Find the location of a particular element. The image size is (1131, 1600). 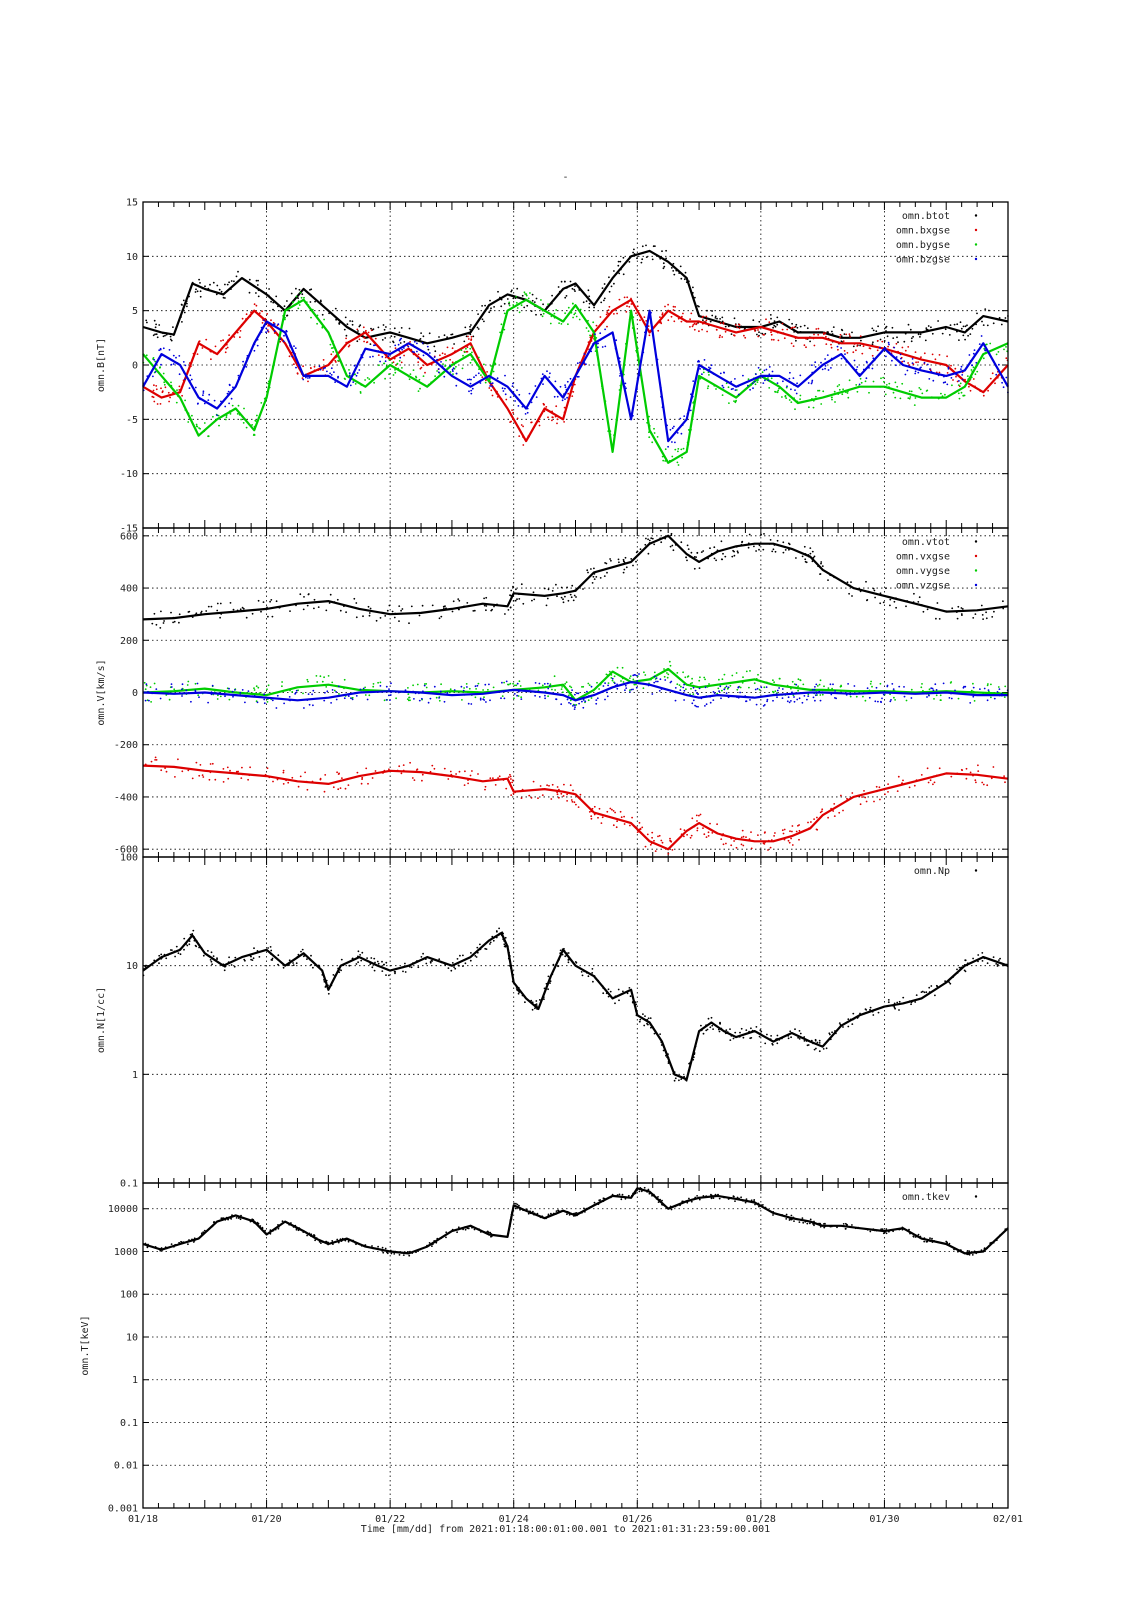

legend-marker is located at coordinates (976, 541).